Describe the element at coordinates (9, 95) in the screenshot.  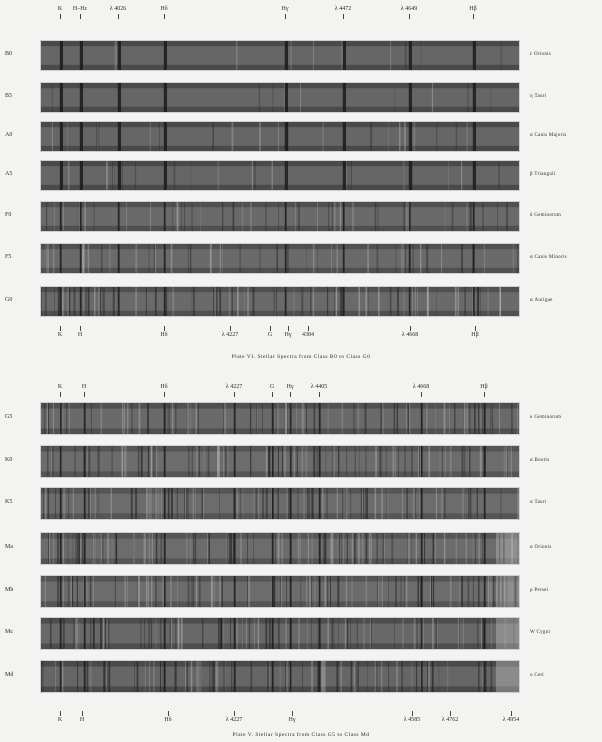
I see `spectral-class-label: B5` at that location.